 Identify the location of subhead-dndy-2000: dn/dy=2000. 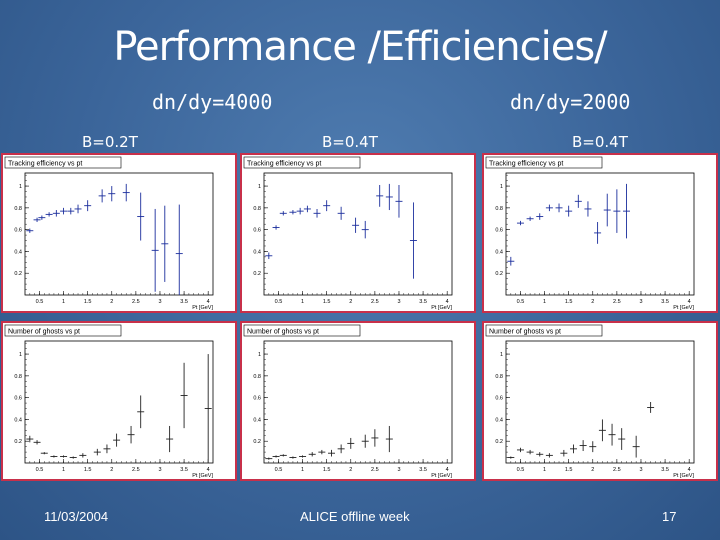
(570, 102).